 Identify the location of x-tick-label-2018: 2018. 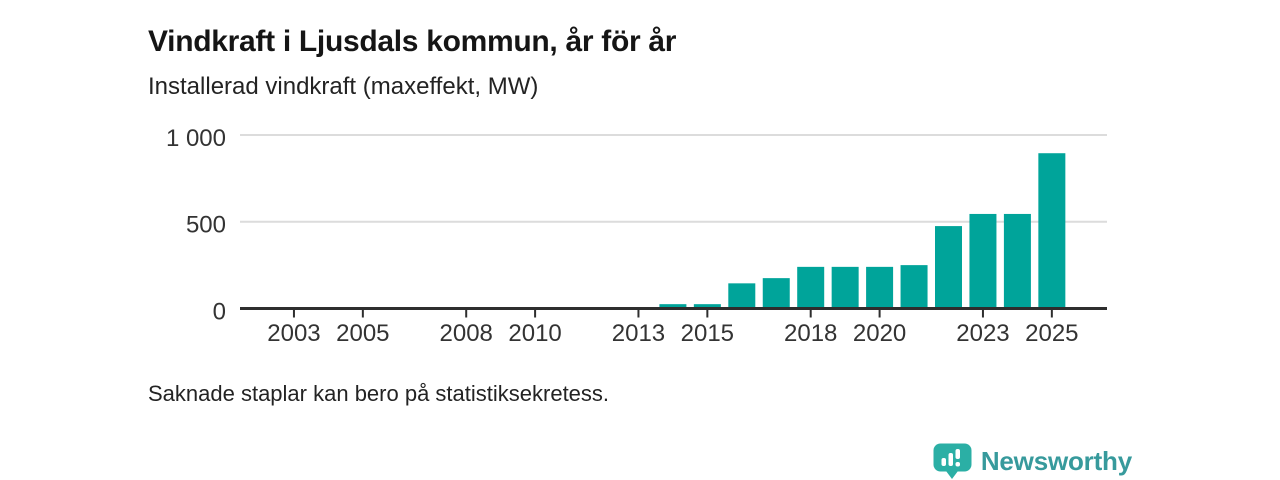
(810, 333).